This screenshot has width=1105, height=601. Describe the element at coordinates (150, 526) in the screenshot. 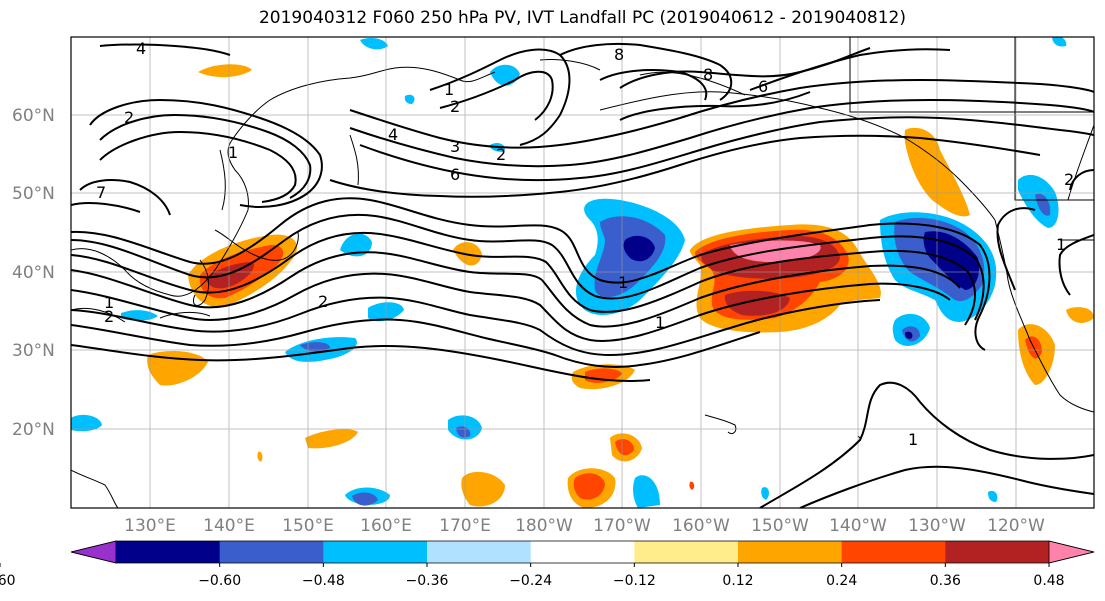

I see `lon-label: 130°E` at that location.